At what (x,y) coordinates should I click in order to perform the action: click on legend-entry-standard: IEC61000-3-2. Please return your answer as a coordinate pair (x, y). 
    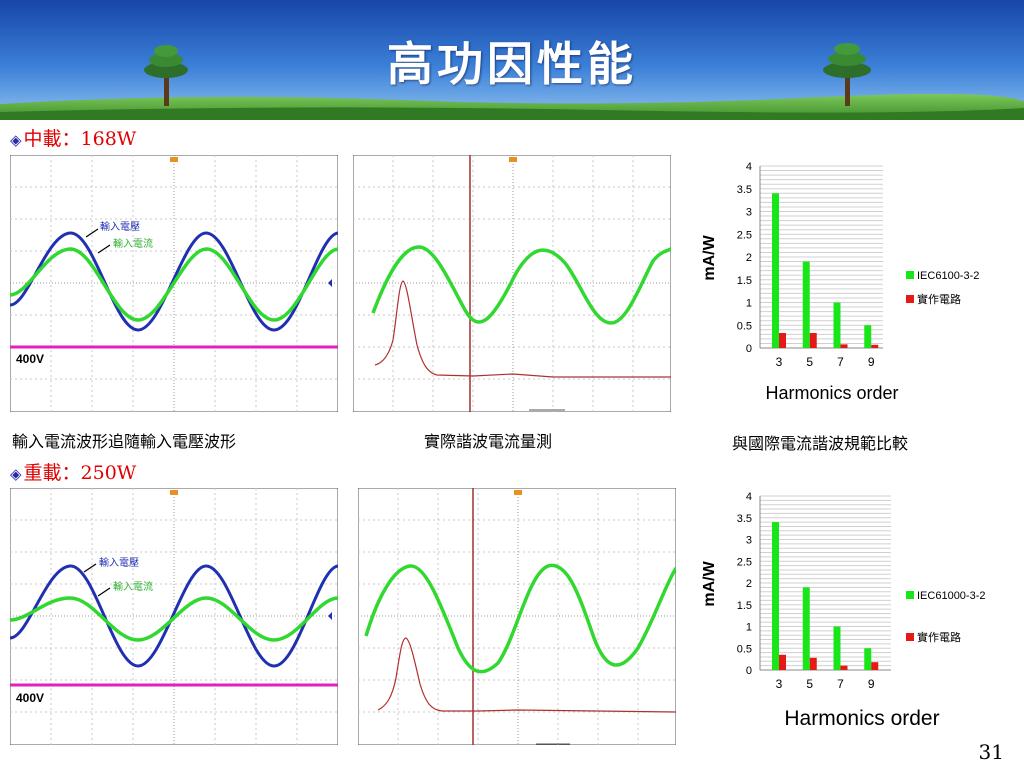
    Looking at the image, I should click on (951, 596).